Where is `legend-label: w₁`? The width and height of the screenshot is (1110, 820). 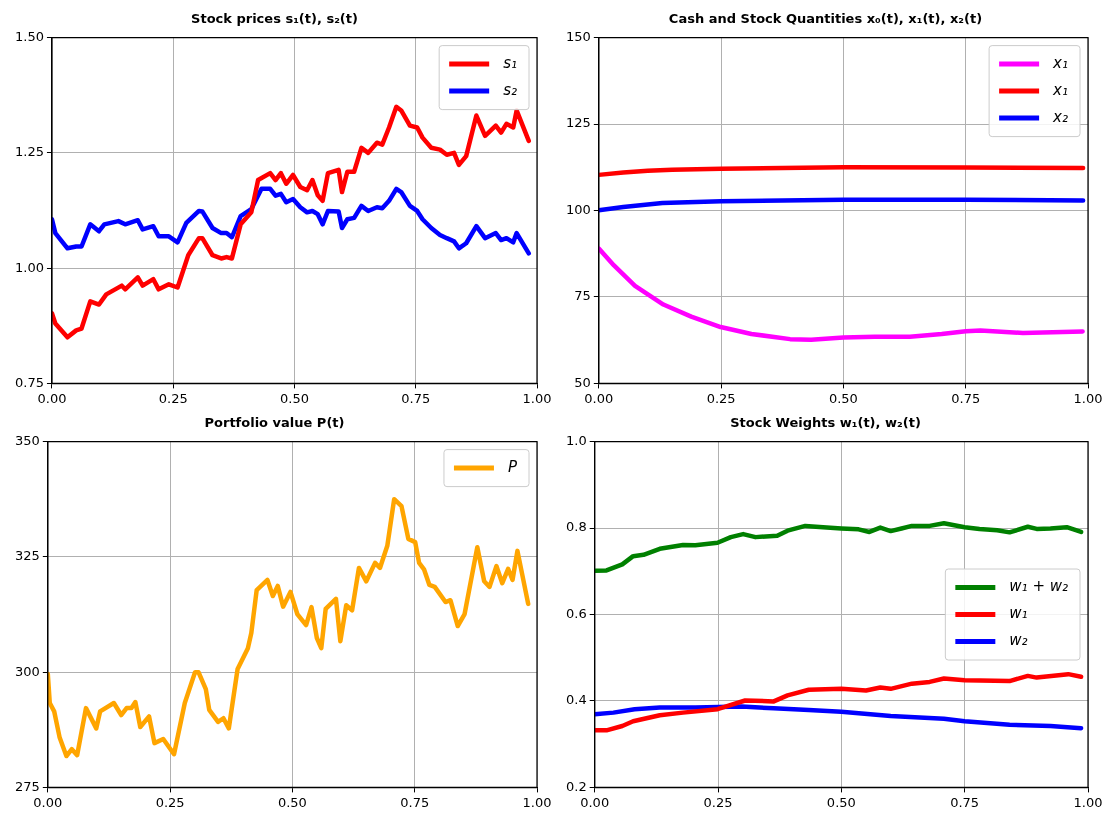
legend-label: w₁ is located at coordinates (1018, 613).